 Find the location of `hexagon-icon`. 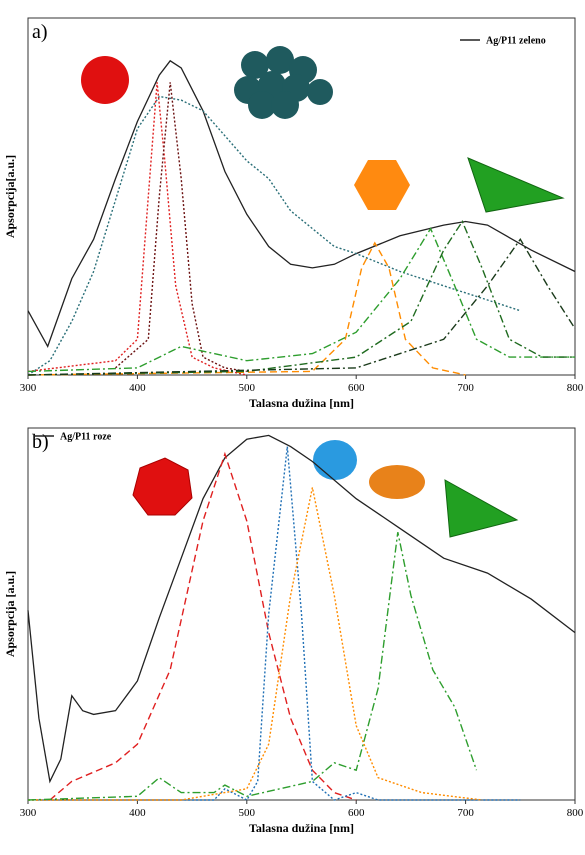

hexagon-icon is located at coordinates (382, 185).